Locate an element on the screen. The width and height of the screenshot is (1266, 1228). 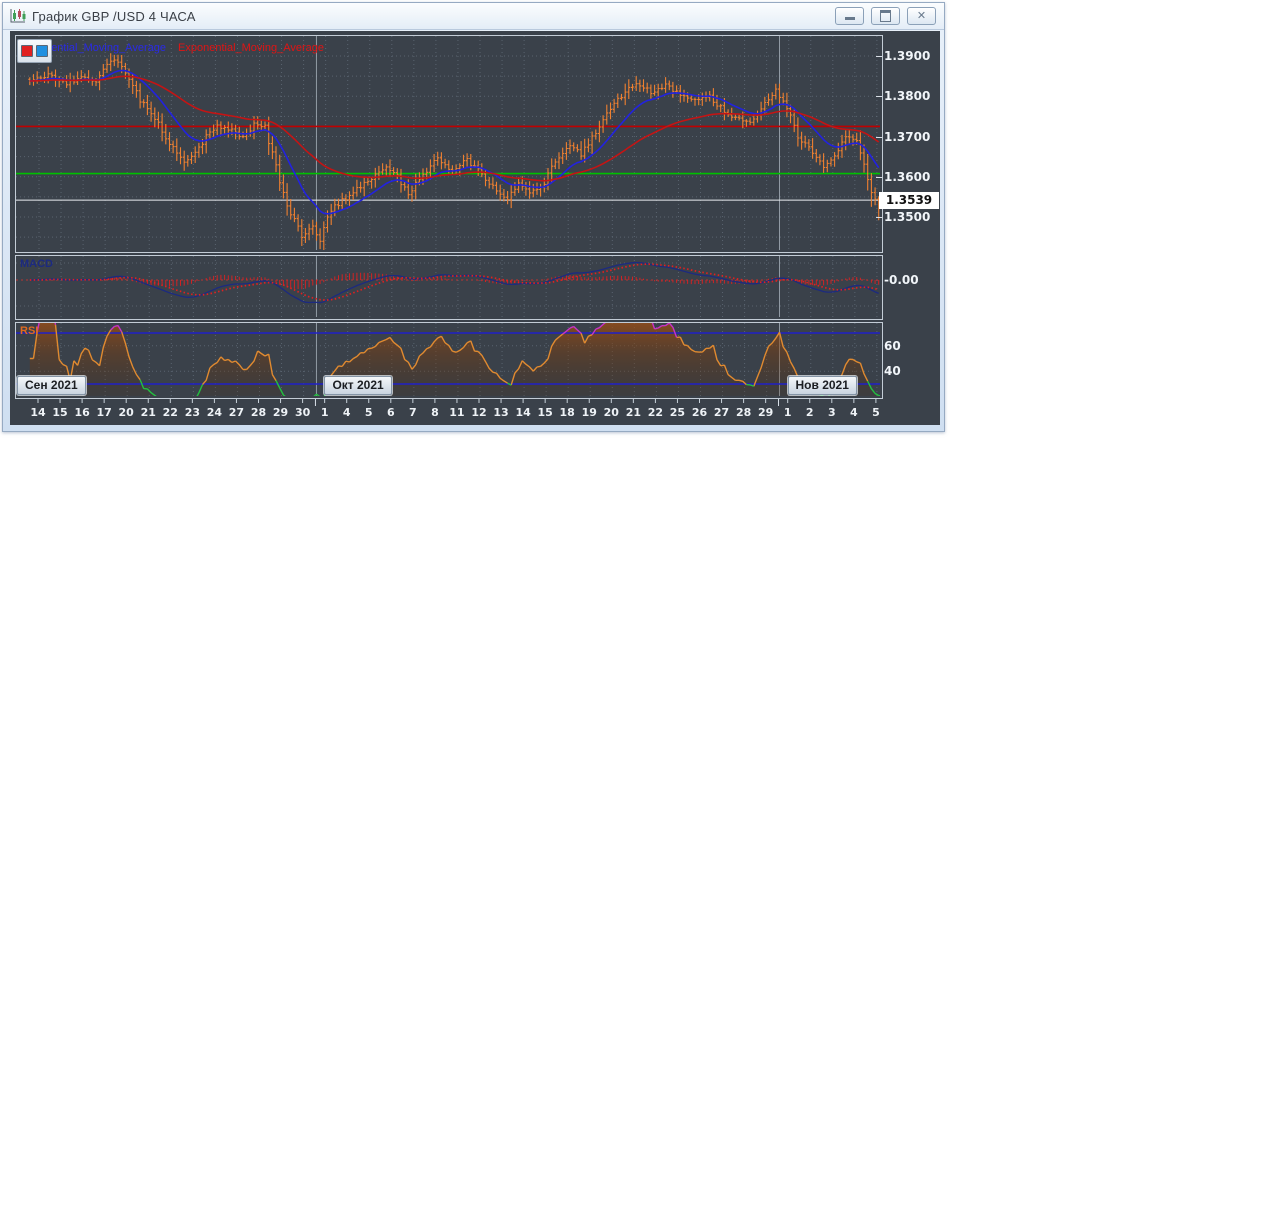
minimize-icon is located at coordinates (849, 18).